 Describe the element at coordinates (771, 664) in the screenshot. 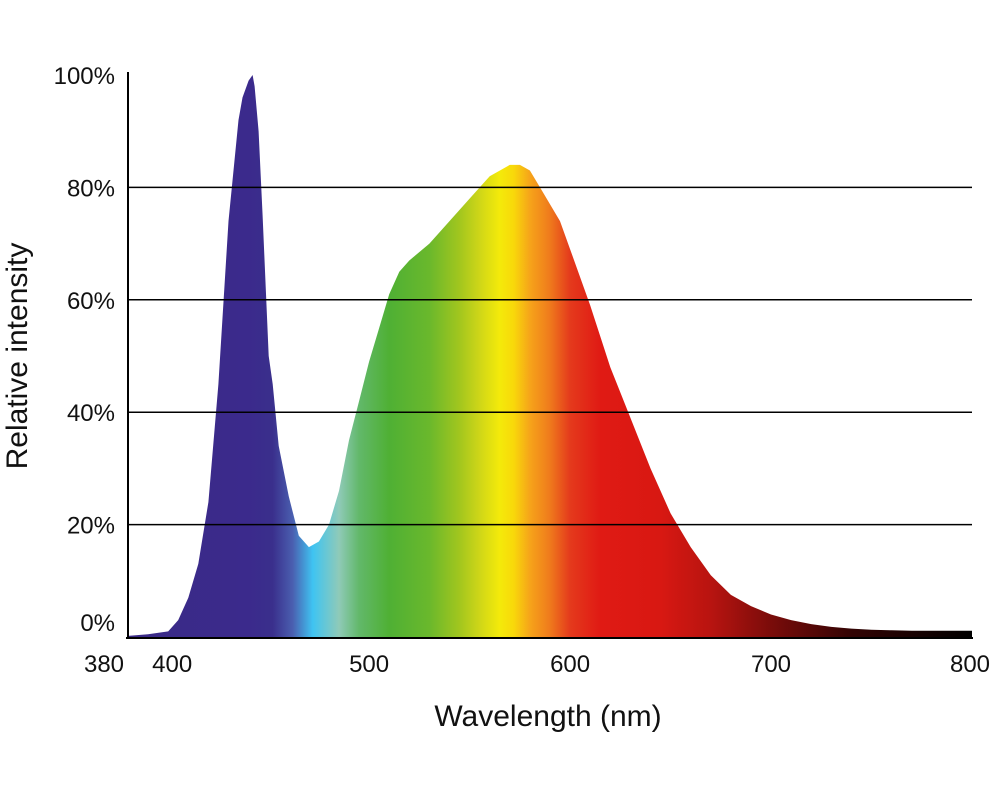

I see `x-tick-label: 700` at that location.